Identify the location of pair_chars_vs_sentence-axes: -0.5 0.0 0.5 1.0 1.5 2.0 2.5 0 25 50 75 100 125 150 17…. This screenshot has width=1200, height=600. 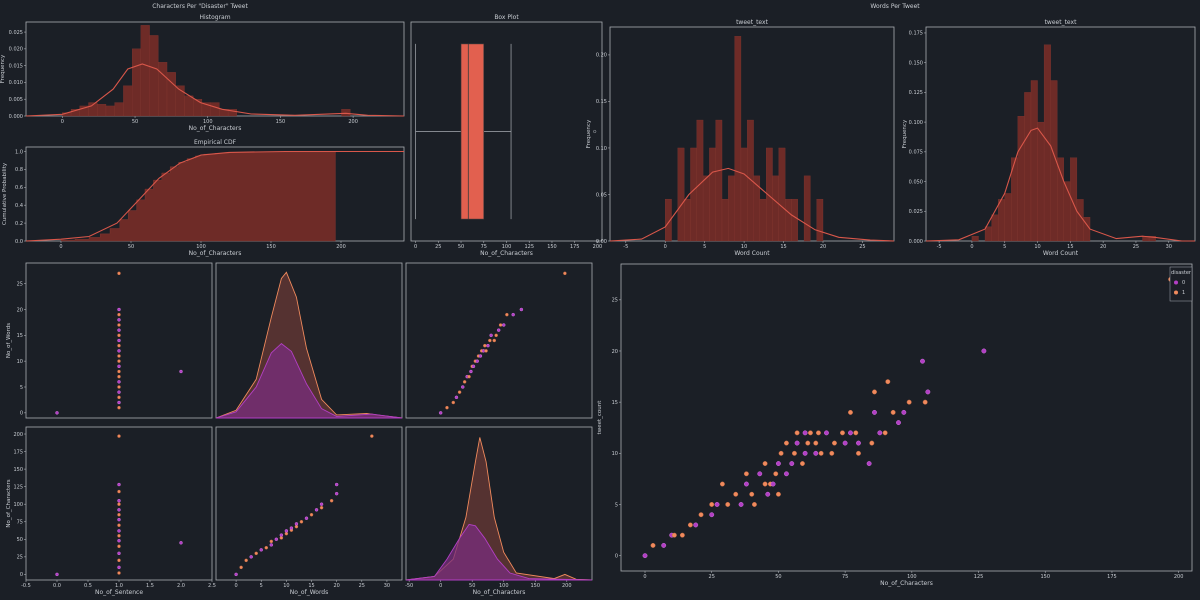
(111, 511).